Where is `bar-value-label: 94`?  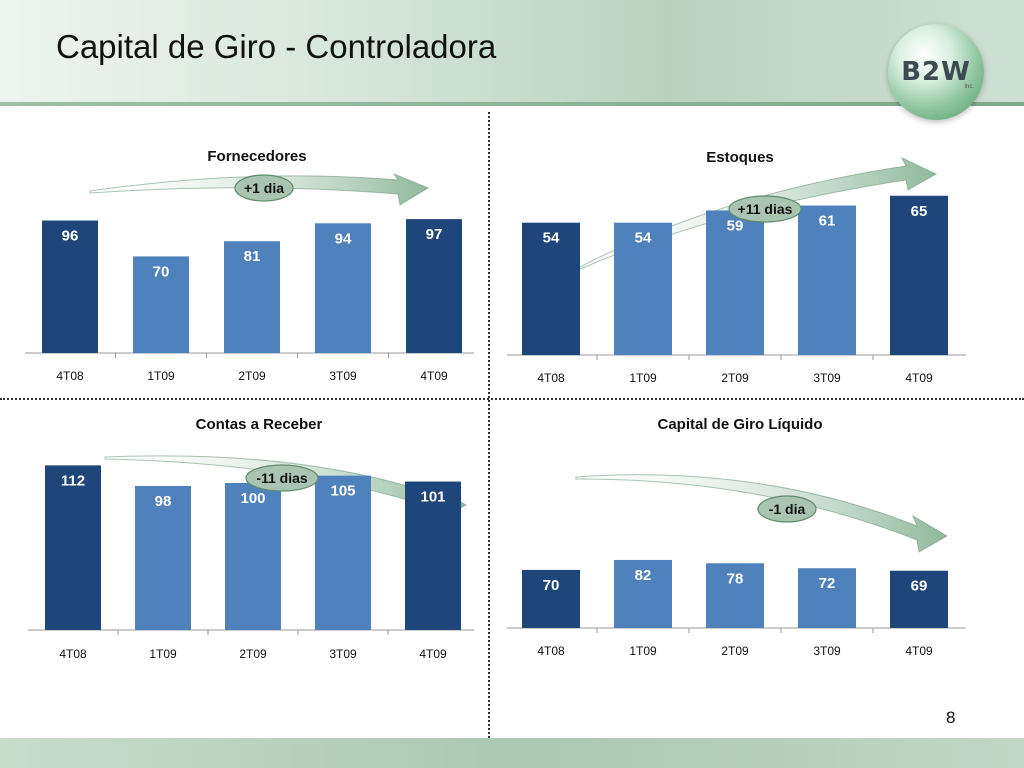
bar-value-label: 94 is located at coordinates (343, 238).